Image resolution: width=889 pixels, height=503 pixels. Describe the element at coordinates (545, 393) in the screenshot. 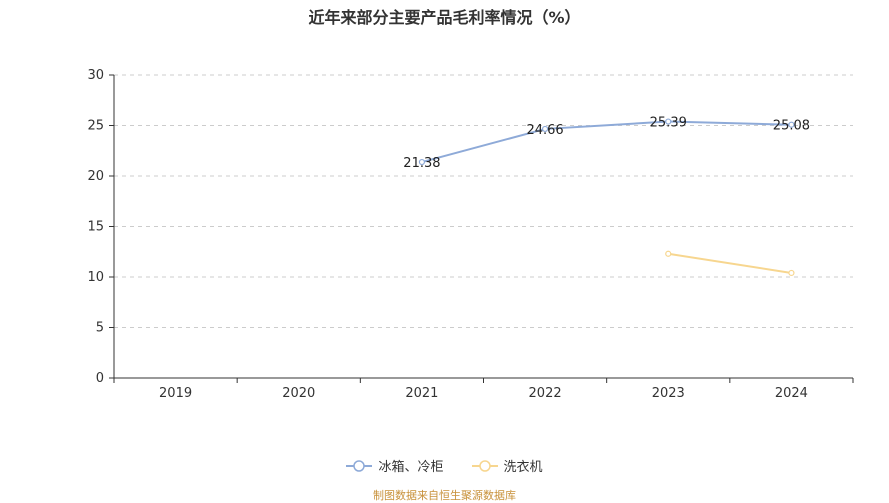

I see `x-tick-label: 2022` at that location.